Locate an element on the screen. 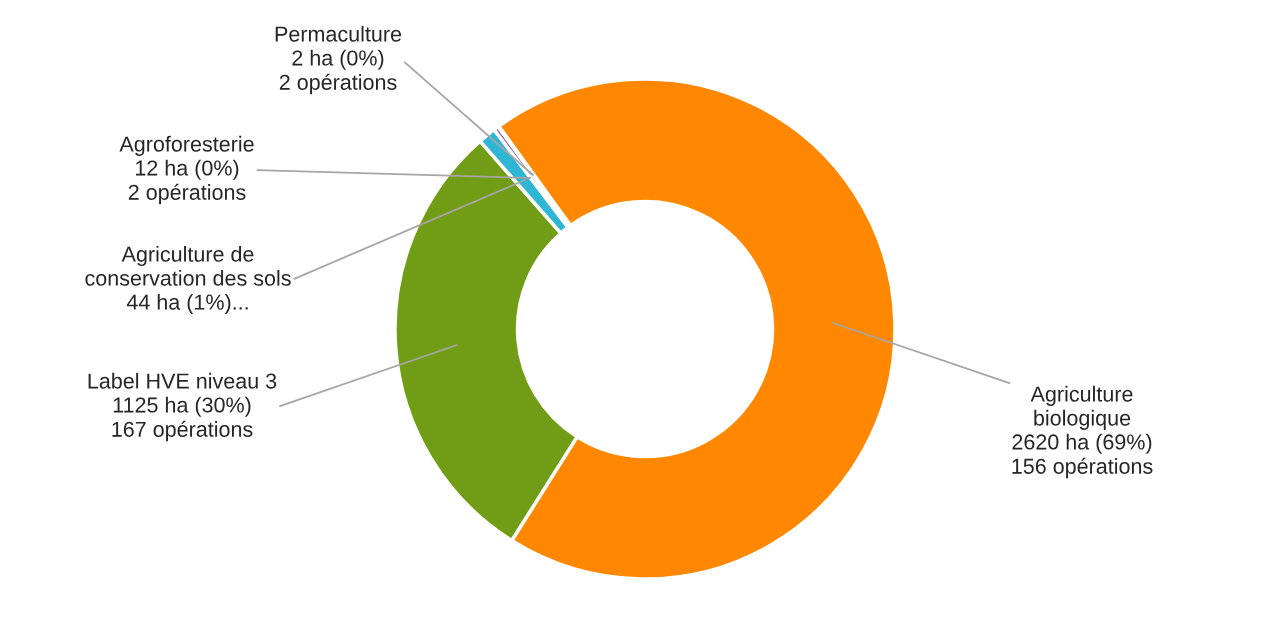 This screenshot has width=1270, height=642. slice-label: Agriculture biologique is located at coordinates (1081, 407).